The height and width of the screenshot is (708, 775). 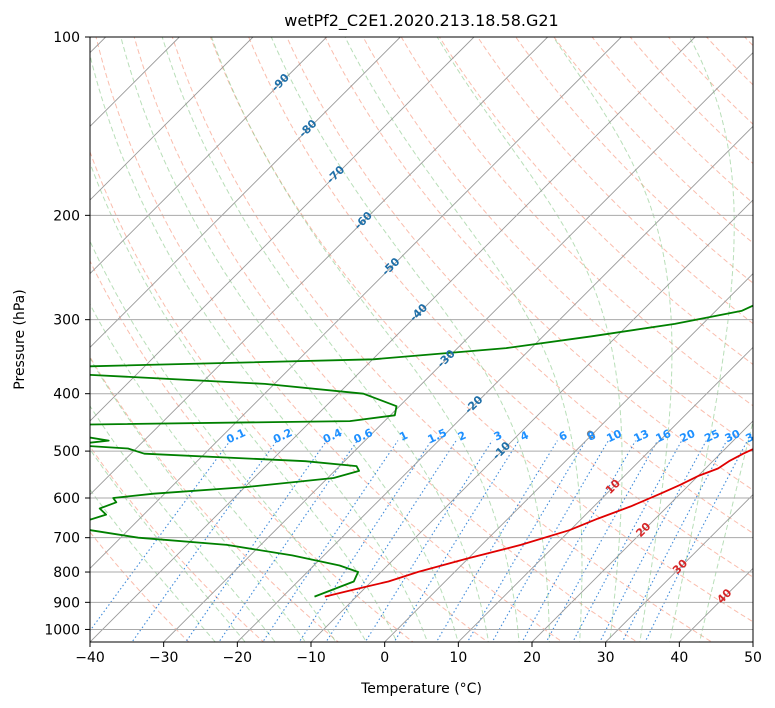 What do you see at coordinates (66, 38) in the screenshot?
I see `y-tick-label: 100` at bounding box center [66, 38].